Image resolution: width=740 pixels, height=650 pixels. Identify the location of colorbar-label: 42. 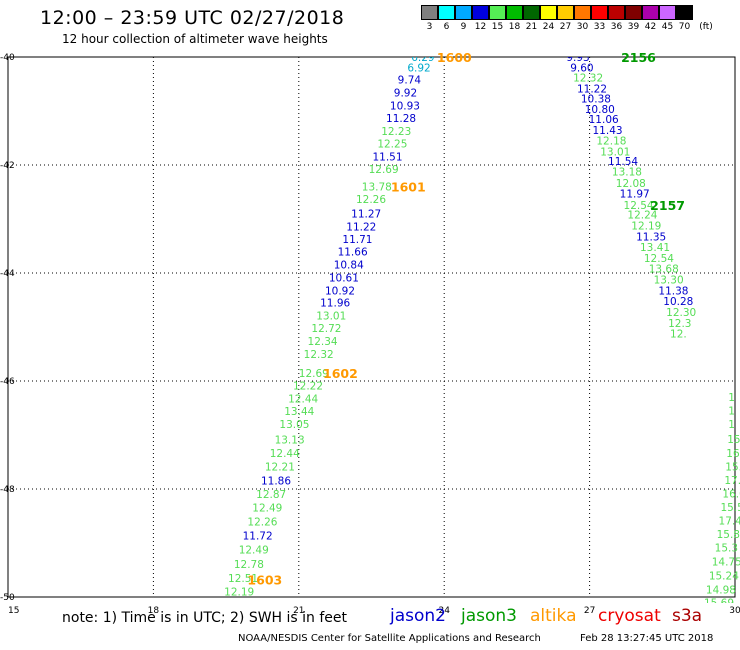
(650, 27).